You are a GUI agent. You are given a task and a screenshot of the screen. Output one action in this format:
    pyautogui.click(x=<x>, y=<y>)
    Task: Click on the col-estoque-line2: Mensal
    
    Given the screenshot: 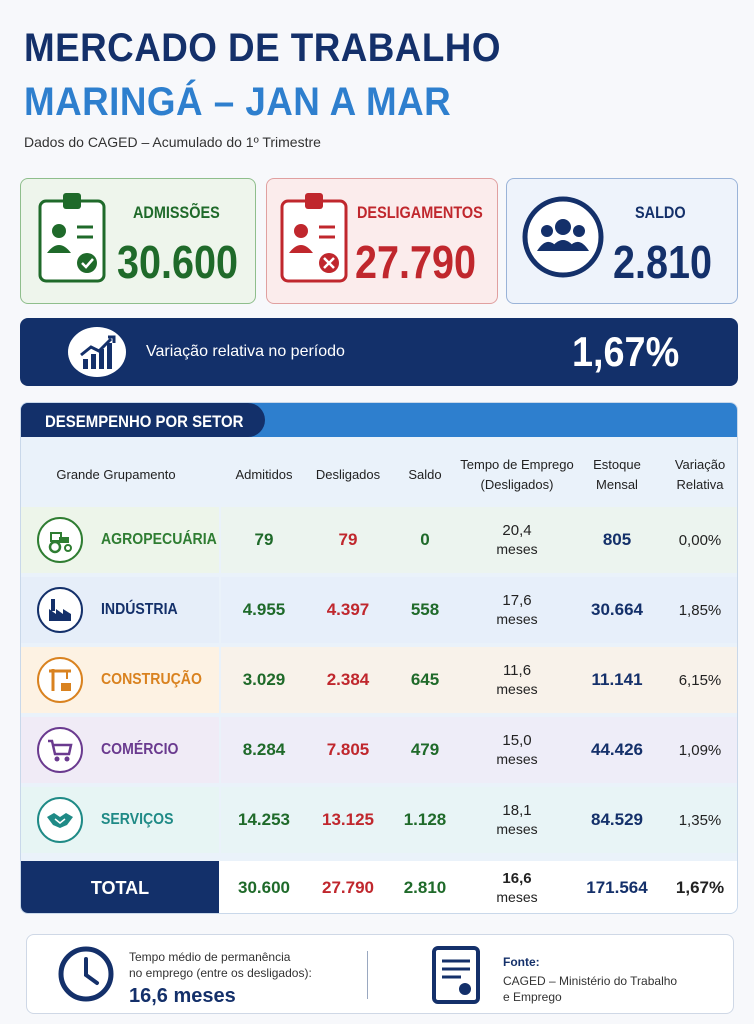 What is the action you would take?
    pyautogui.click(x=617, y=484)
    